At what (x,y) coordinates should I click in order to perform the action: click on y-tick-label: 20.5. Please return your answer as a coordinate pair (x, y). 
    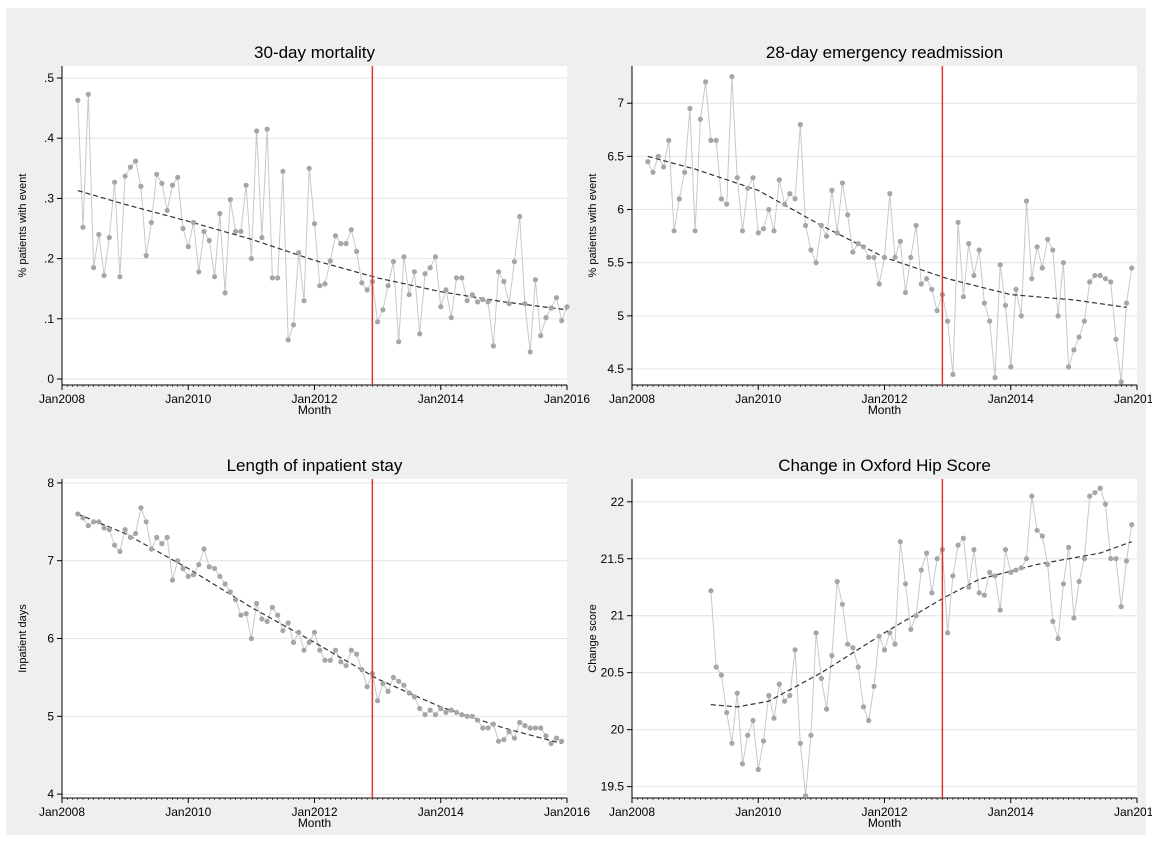
    Looking at the image, I should click on (613, 673).